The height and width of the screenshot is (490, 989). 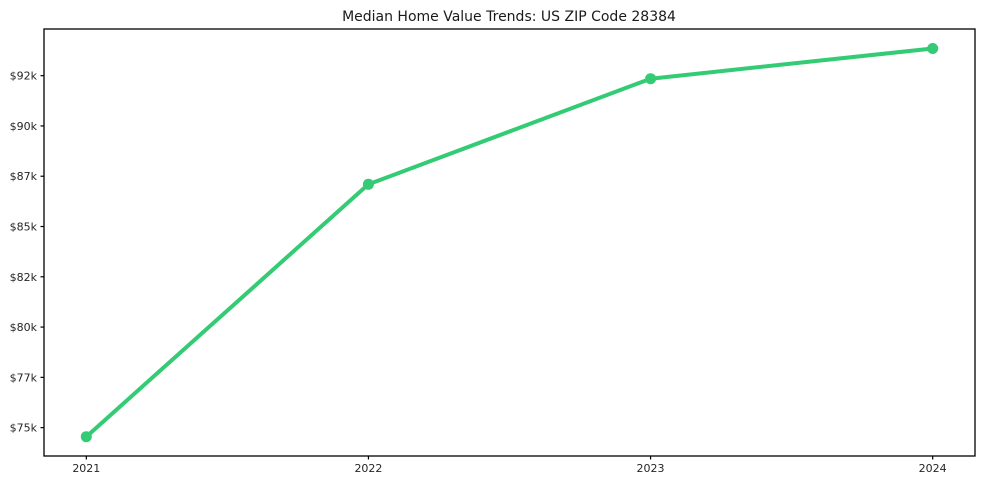 What do you see at coordinates (24, 277) in the screenshot?
I see `y-tick-label: $82k` at bounding box center [24, 277].